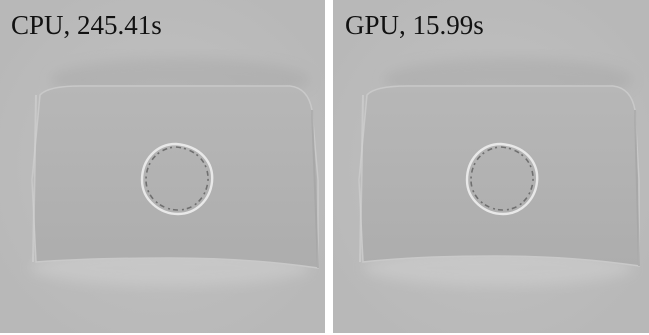 Image resolution: width=649 pixels, height=335 pixels. I want to click on cpu-caption: CPU, 245.41s, so click(86, 25).